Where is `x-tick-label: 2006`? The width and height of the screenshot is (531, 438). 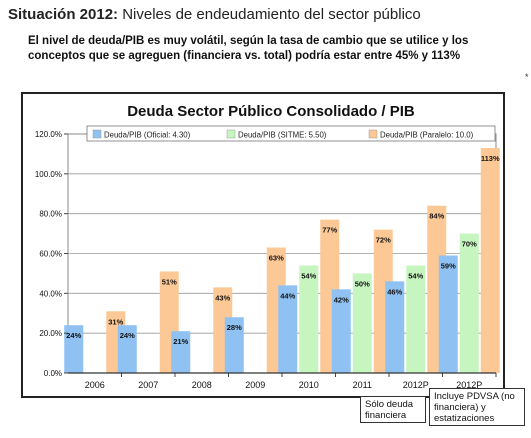 x-tick-label: 2006 is located at coordinates (95, 385).